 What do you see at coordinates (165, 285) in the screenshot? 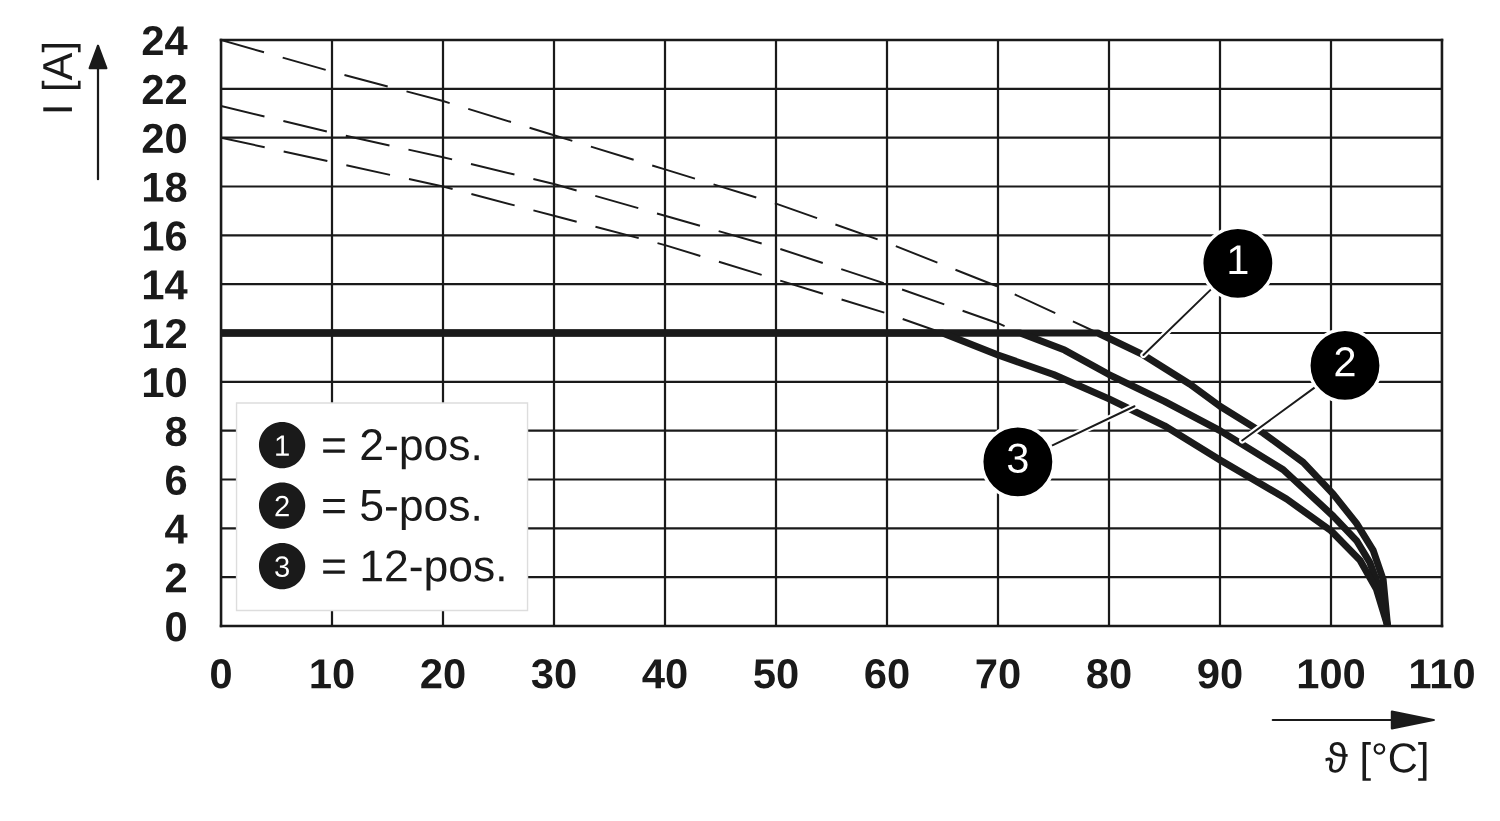
I see `y-tick-label: 14` at bounding box center [165, 285].